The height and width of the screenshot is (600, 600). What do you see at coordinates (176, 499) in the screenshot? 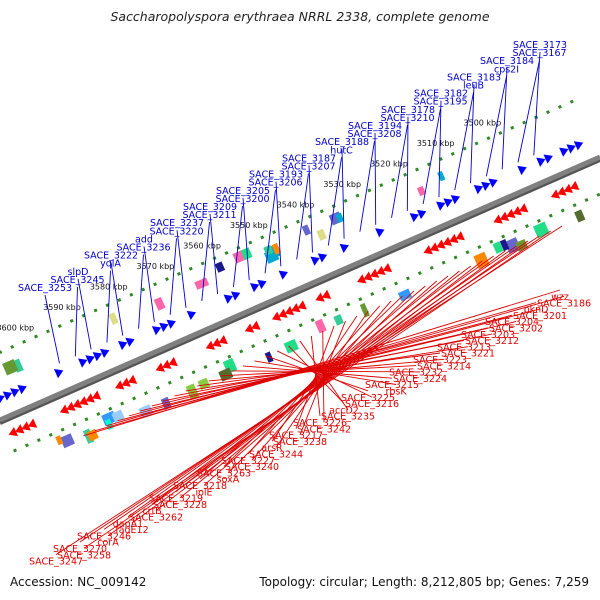
I see `gene-label: SACE_3219` at bounding box center [176, 499].